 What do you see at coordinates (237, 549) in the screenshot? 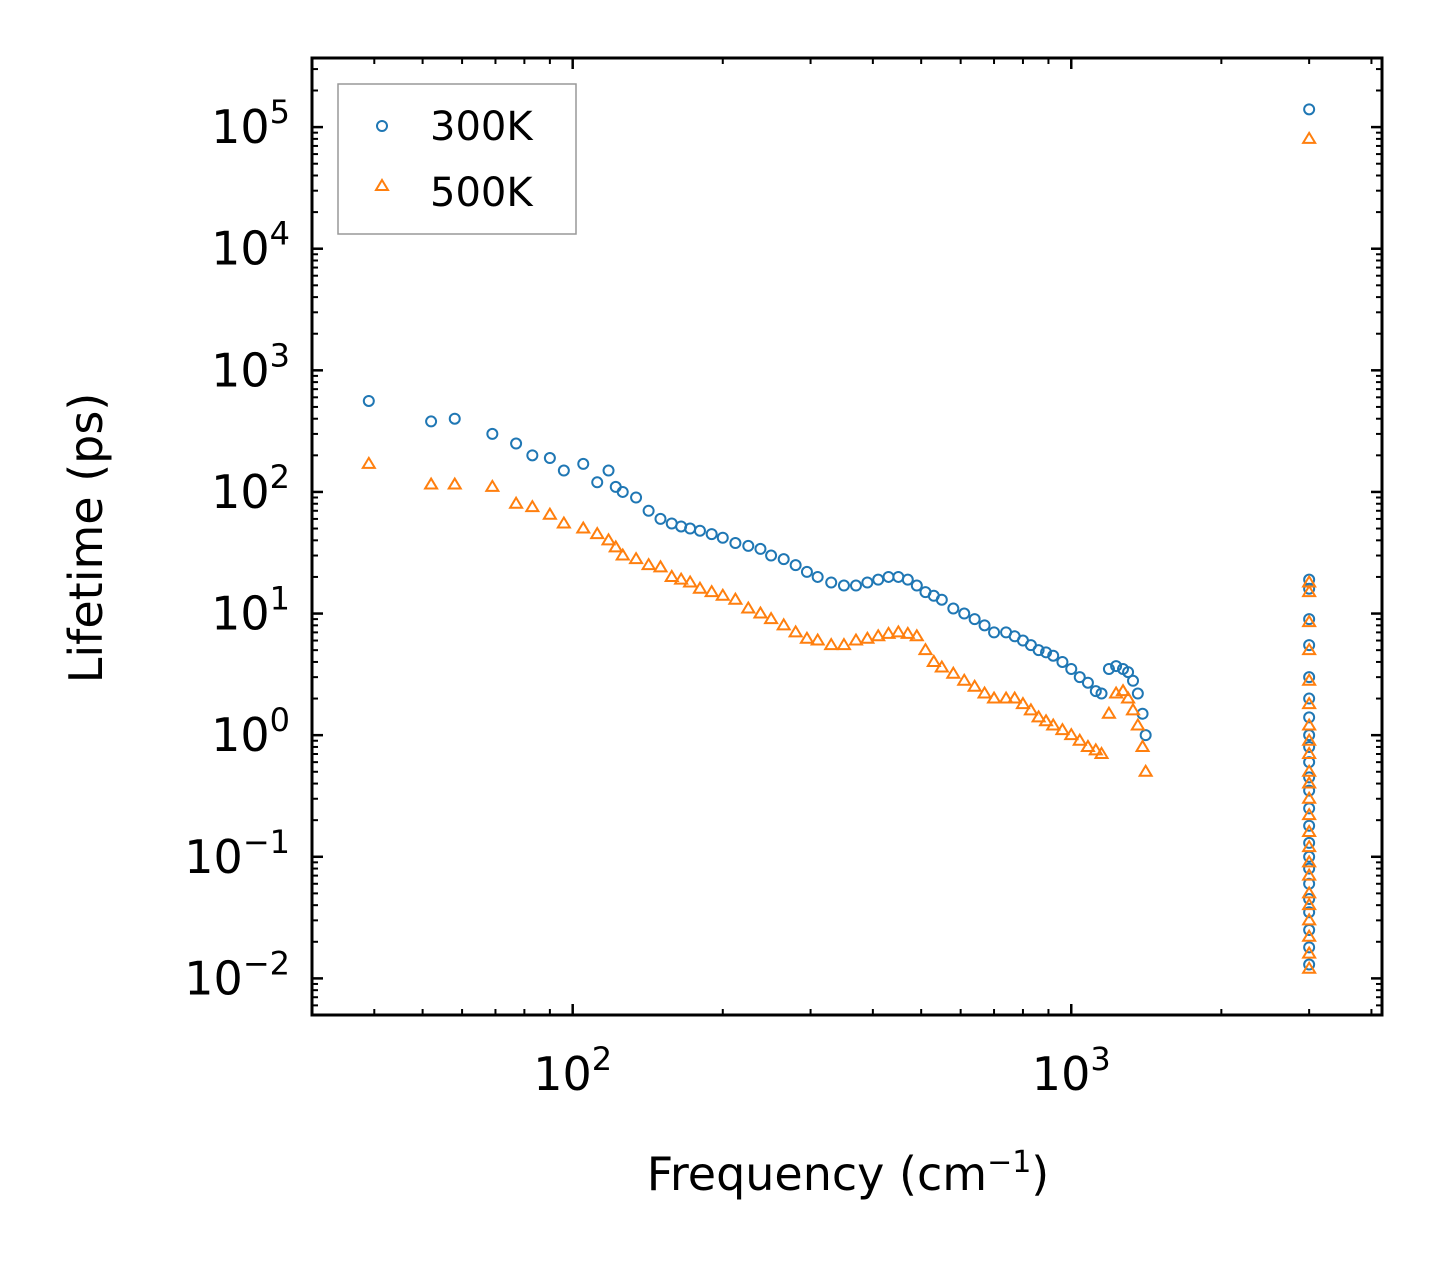
I see `y-tick-labels: 10⁵ 10⁴ 10³ 10² 10¹ 10⁰ 10⁻¹ 10⁻²` at bounding box center [237, 549].